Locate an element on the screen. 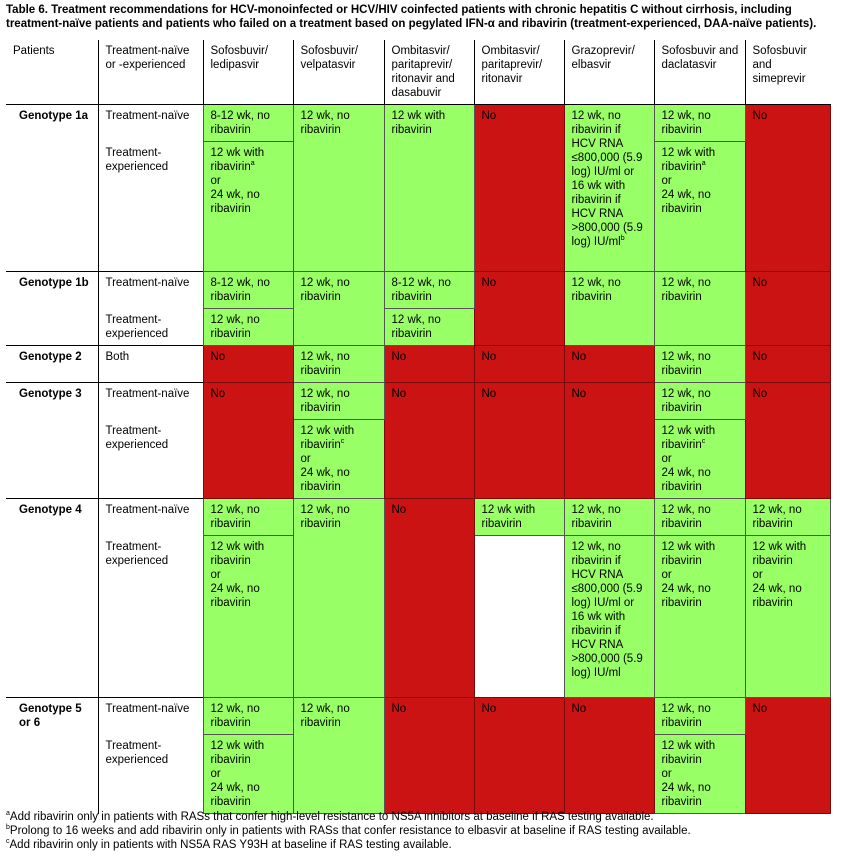 This screenshot has height=859, width=841. col-header-sof-dacla: Sofosbuvir and daclatasvir is located at coordinates (699, 72).